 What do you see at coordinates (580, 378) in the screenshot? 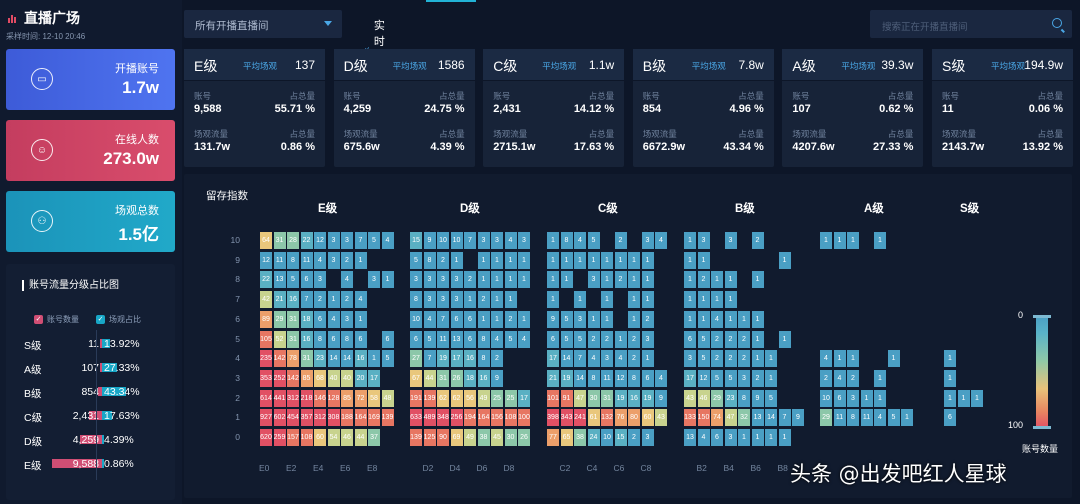
I see `heatmap-cell: 14` at bounding box center [580, 378].